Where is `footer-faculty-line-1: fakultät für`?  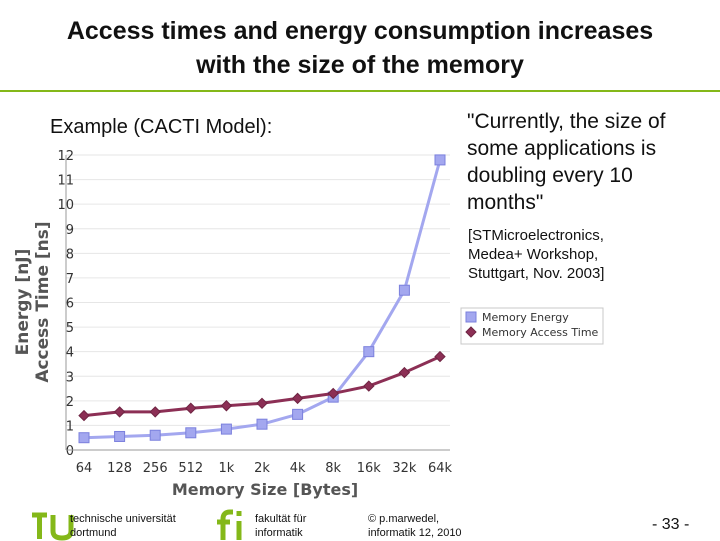
footer-faculty-line-1: fakultät für is located at coordinates (281, 519).